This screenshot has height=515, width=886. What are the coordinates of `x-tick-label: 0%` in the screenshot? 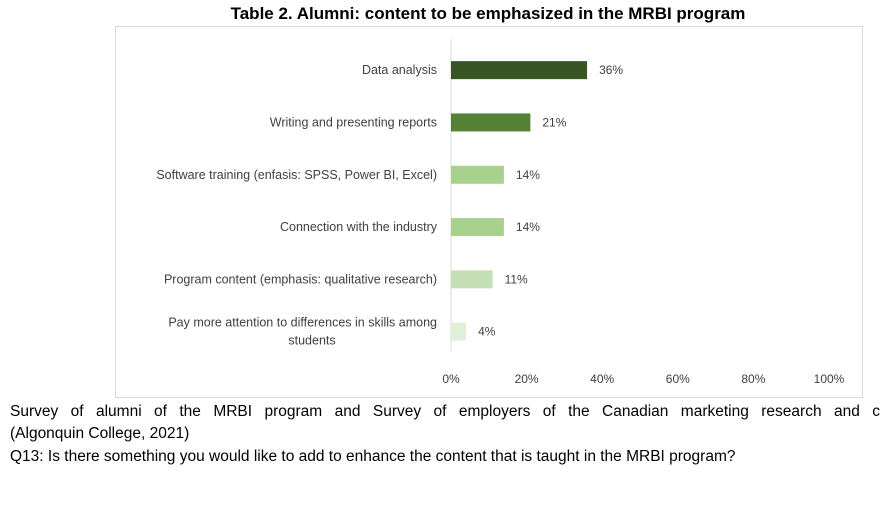 It's located at (451, 379).